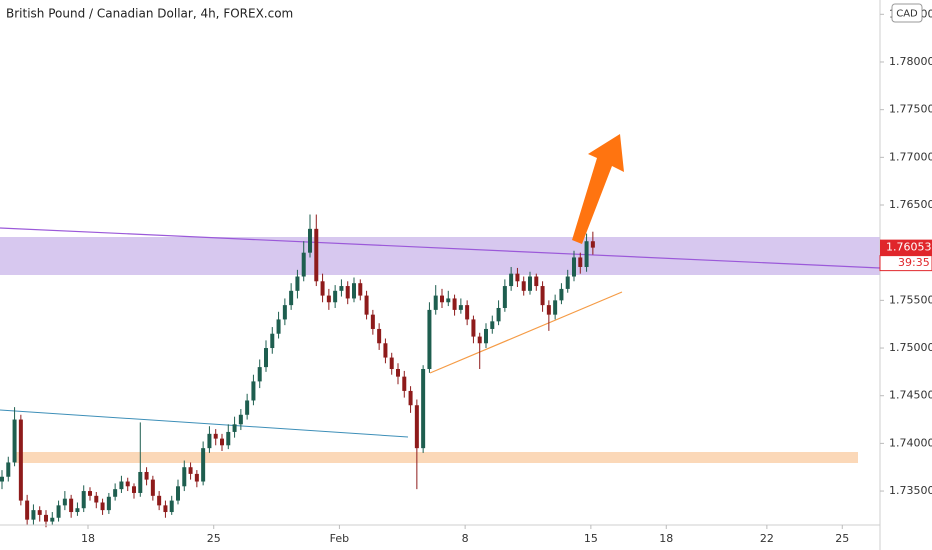 The height and width of the screenshot is (550, 932). Describe the element at coordinates (910, 204) in the screenshot. I see `y-tick-label: 1.76500` at that location.